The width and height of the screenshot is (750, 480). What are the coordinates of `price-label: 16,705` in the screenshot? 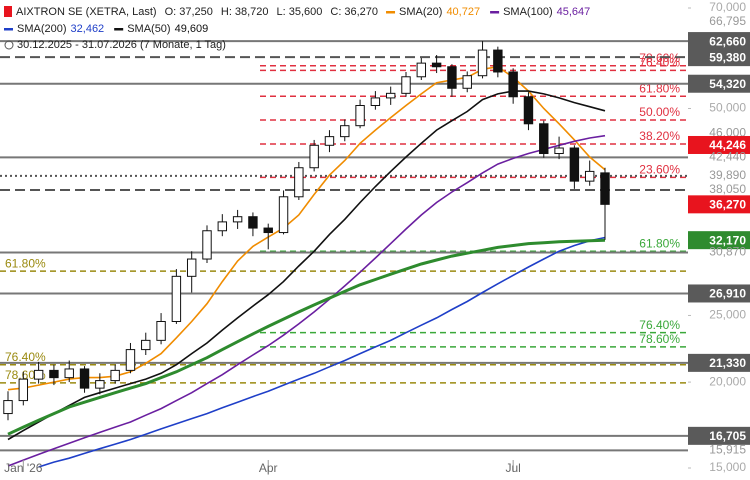 It's located at (727, 436).